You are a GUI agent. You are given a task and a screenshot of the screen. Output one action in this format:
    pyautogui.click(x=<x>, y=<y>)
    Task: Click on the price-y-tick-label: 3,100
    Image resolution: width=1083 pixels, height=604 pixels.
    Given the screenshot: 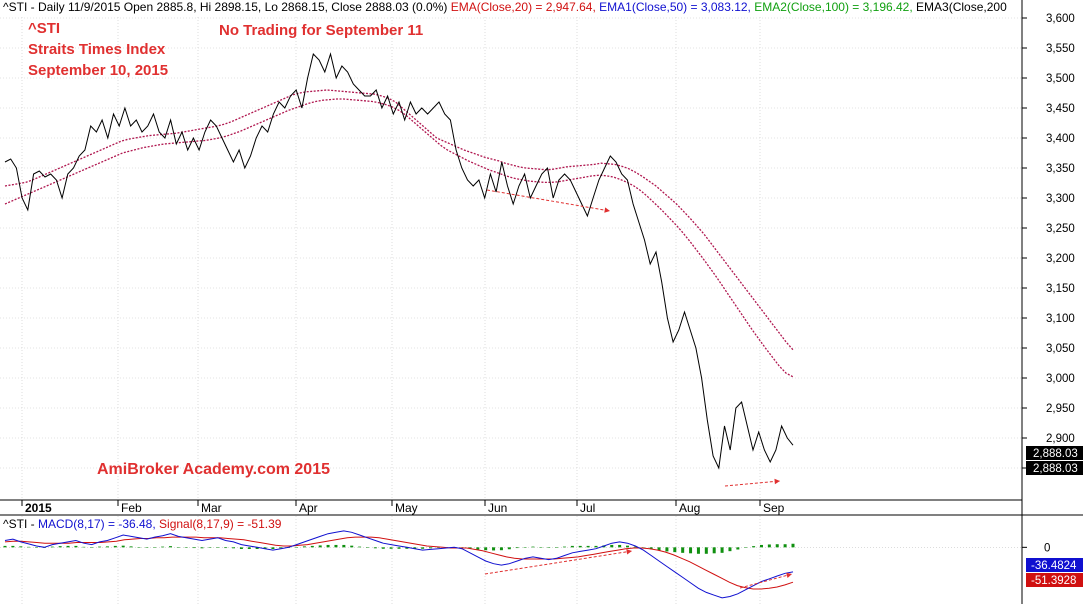 What is the action you would take?
    pyautogui.click(x=1060, y=319)
    